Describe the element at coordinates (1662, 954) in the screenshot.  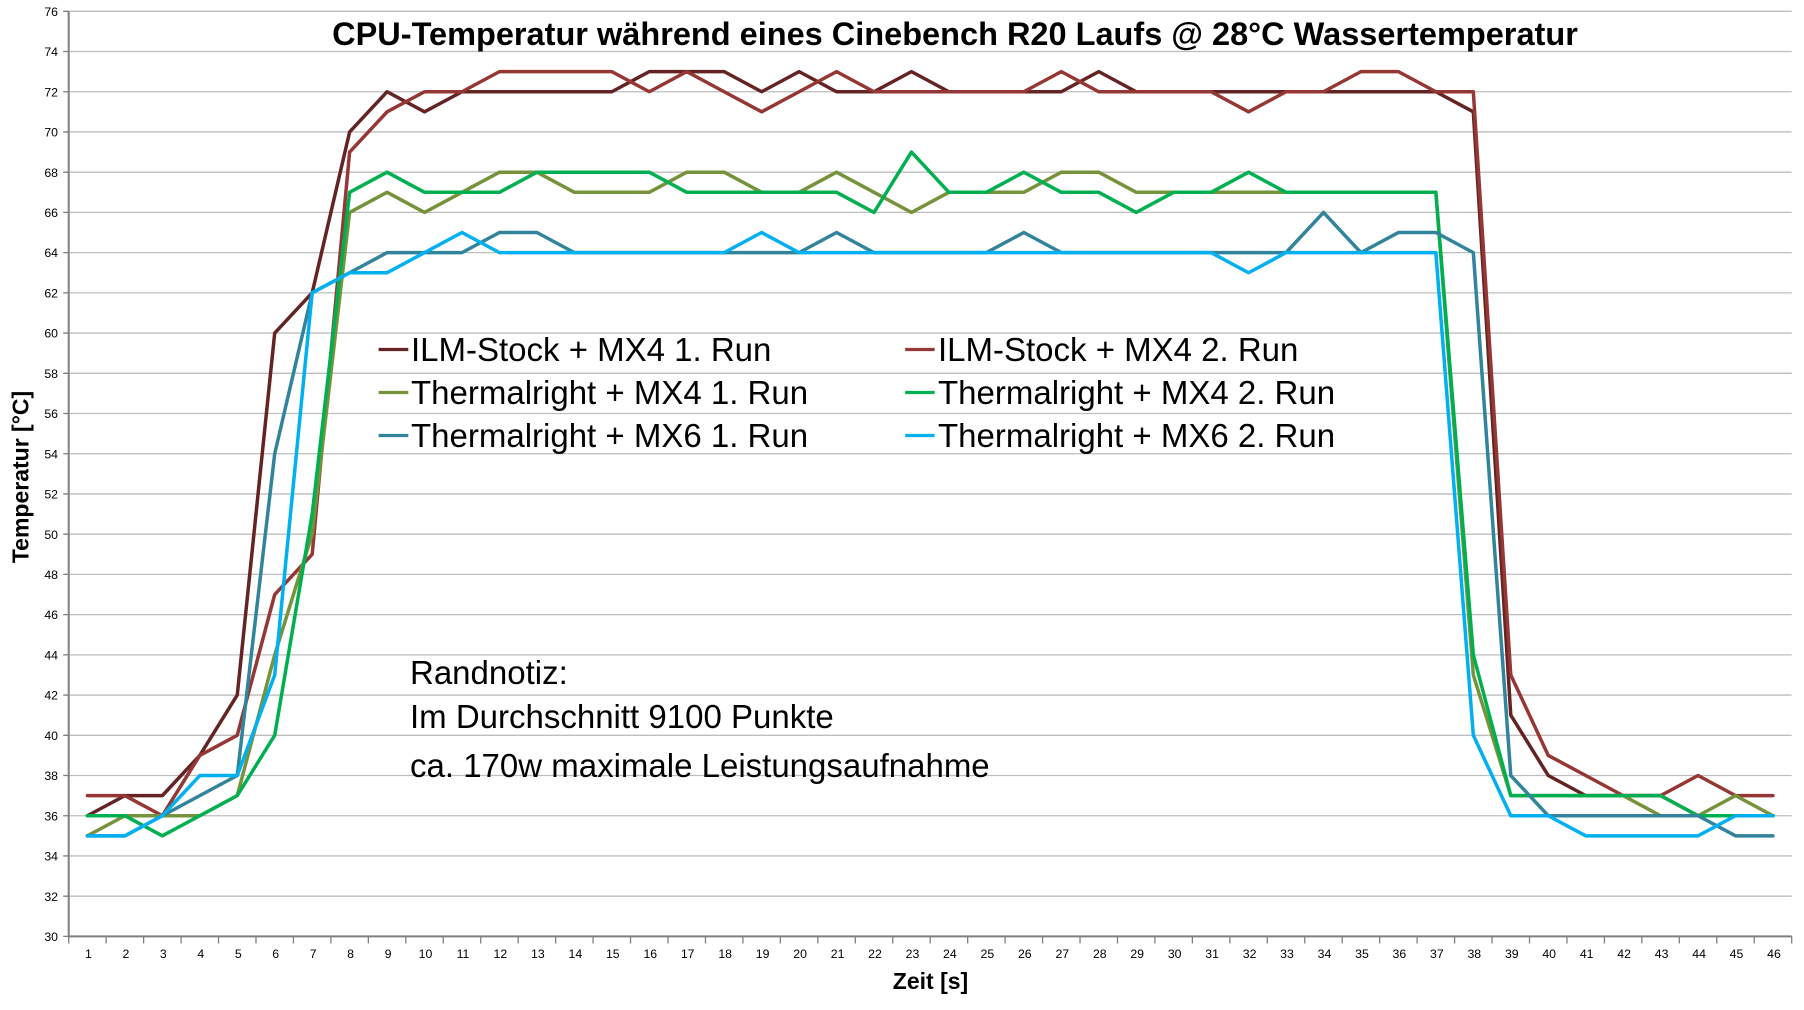
I see `svg-text: 43` at that location.